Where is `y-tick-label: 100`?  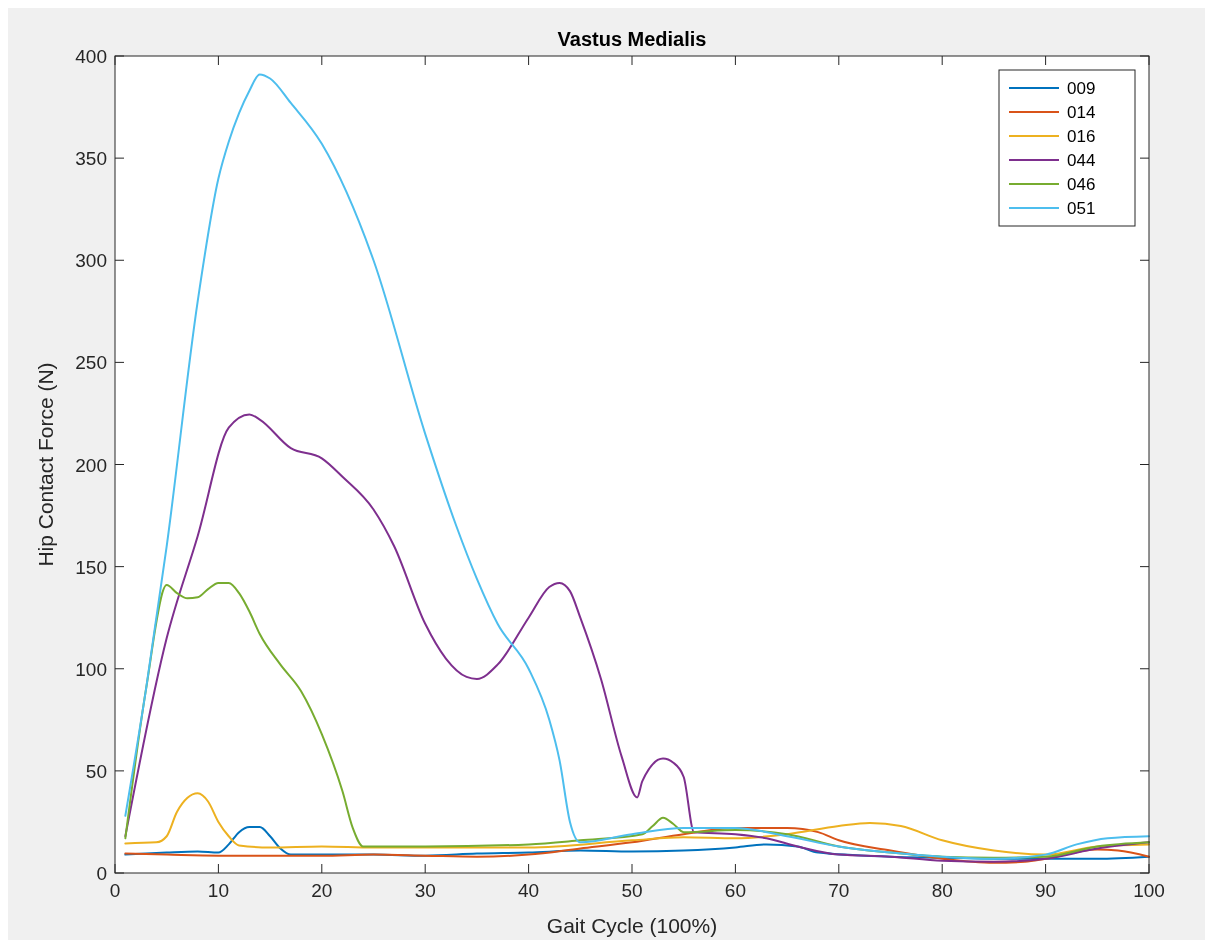 y-tick-label: 100 is located at coordinates (91, 669).